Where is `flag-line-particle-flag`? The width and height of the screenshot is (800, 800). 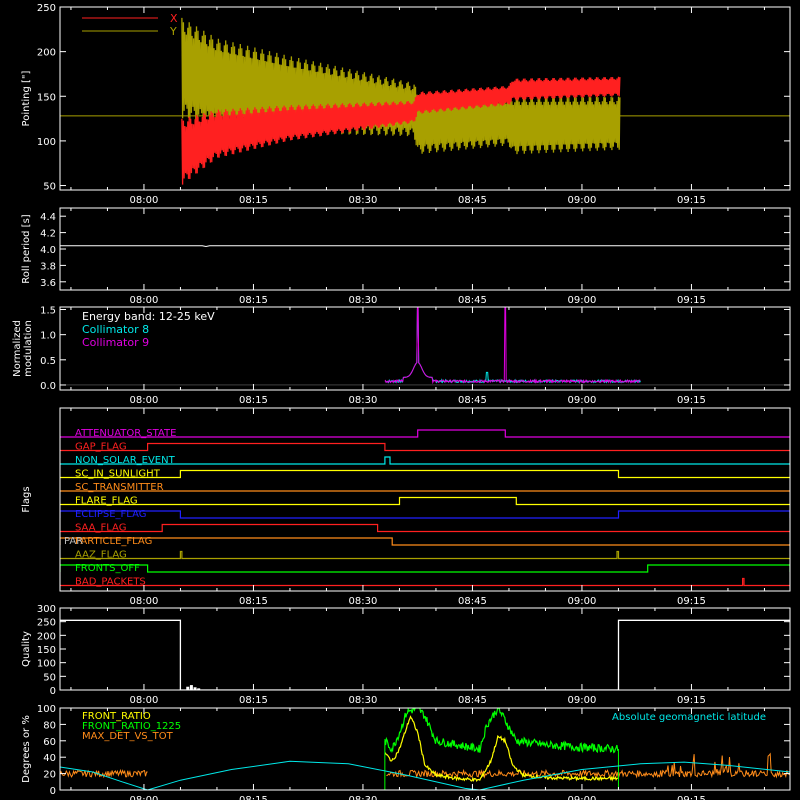
flag-line-particle-flag is located at coordinates (425, 541).